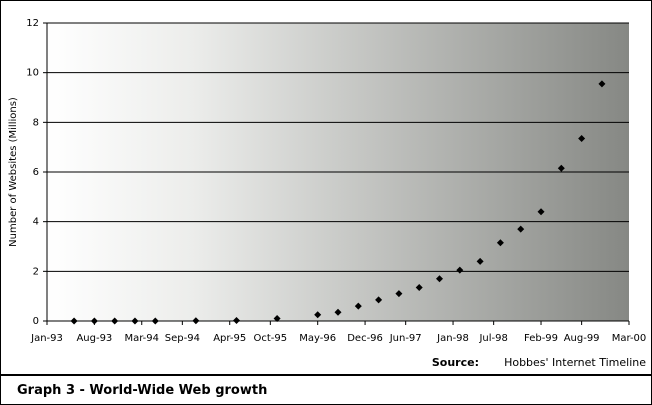 The height and width of the screenshot is (405, 652). I want to click on x-tick-label: Mar-94, so click(141, 338).